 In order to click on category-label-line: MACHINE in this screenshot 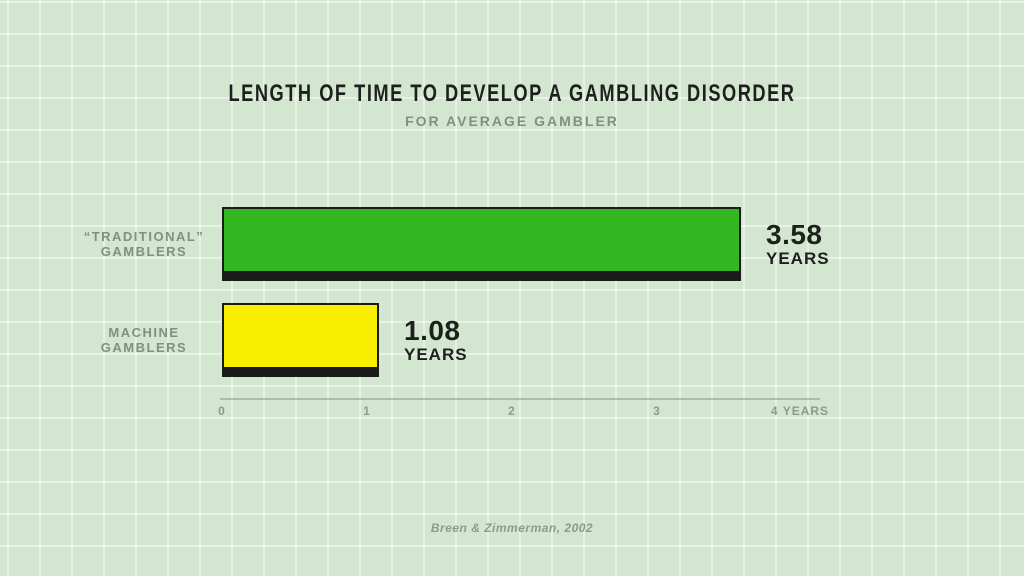, I will do `click(144, 332)`.